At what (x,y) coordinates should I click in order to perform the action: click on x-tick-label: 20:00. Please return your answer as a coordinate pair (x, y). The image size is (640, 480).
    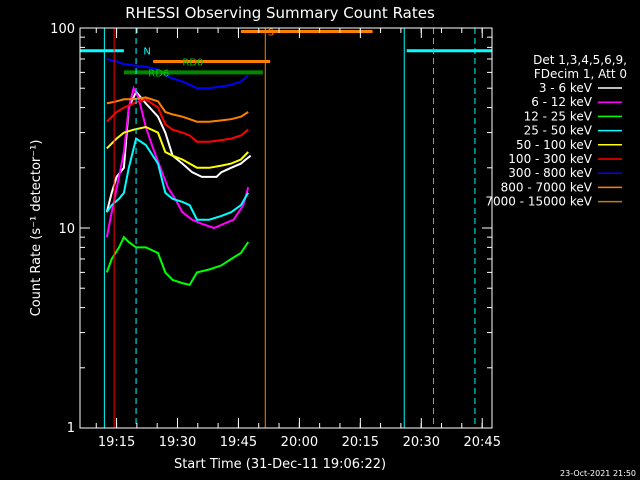
    Looking at the image, I should click on (299, 442).